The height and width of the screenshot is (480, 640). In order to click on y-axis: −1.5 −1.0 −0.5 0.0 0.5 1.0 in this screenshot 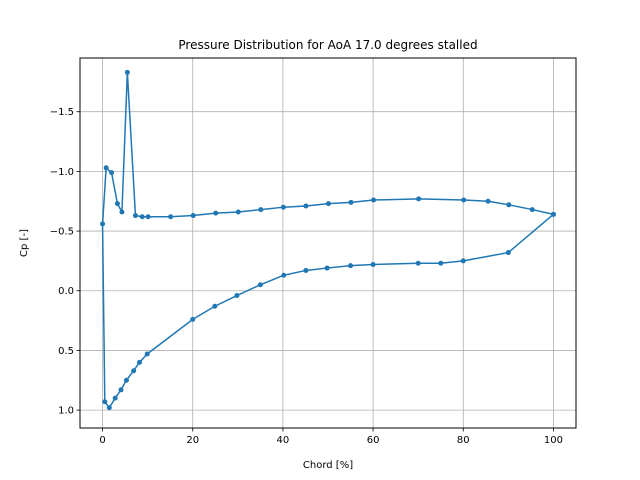, I will do `click(65, 262)`.